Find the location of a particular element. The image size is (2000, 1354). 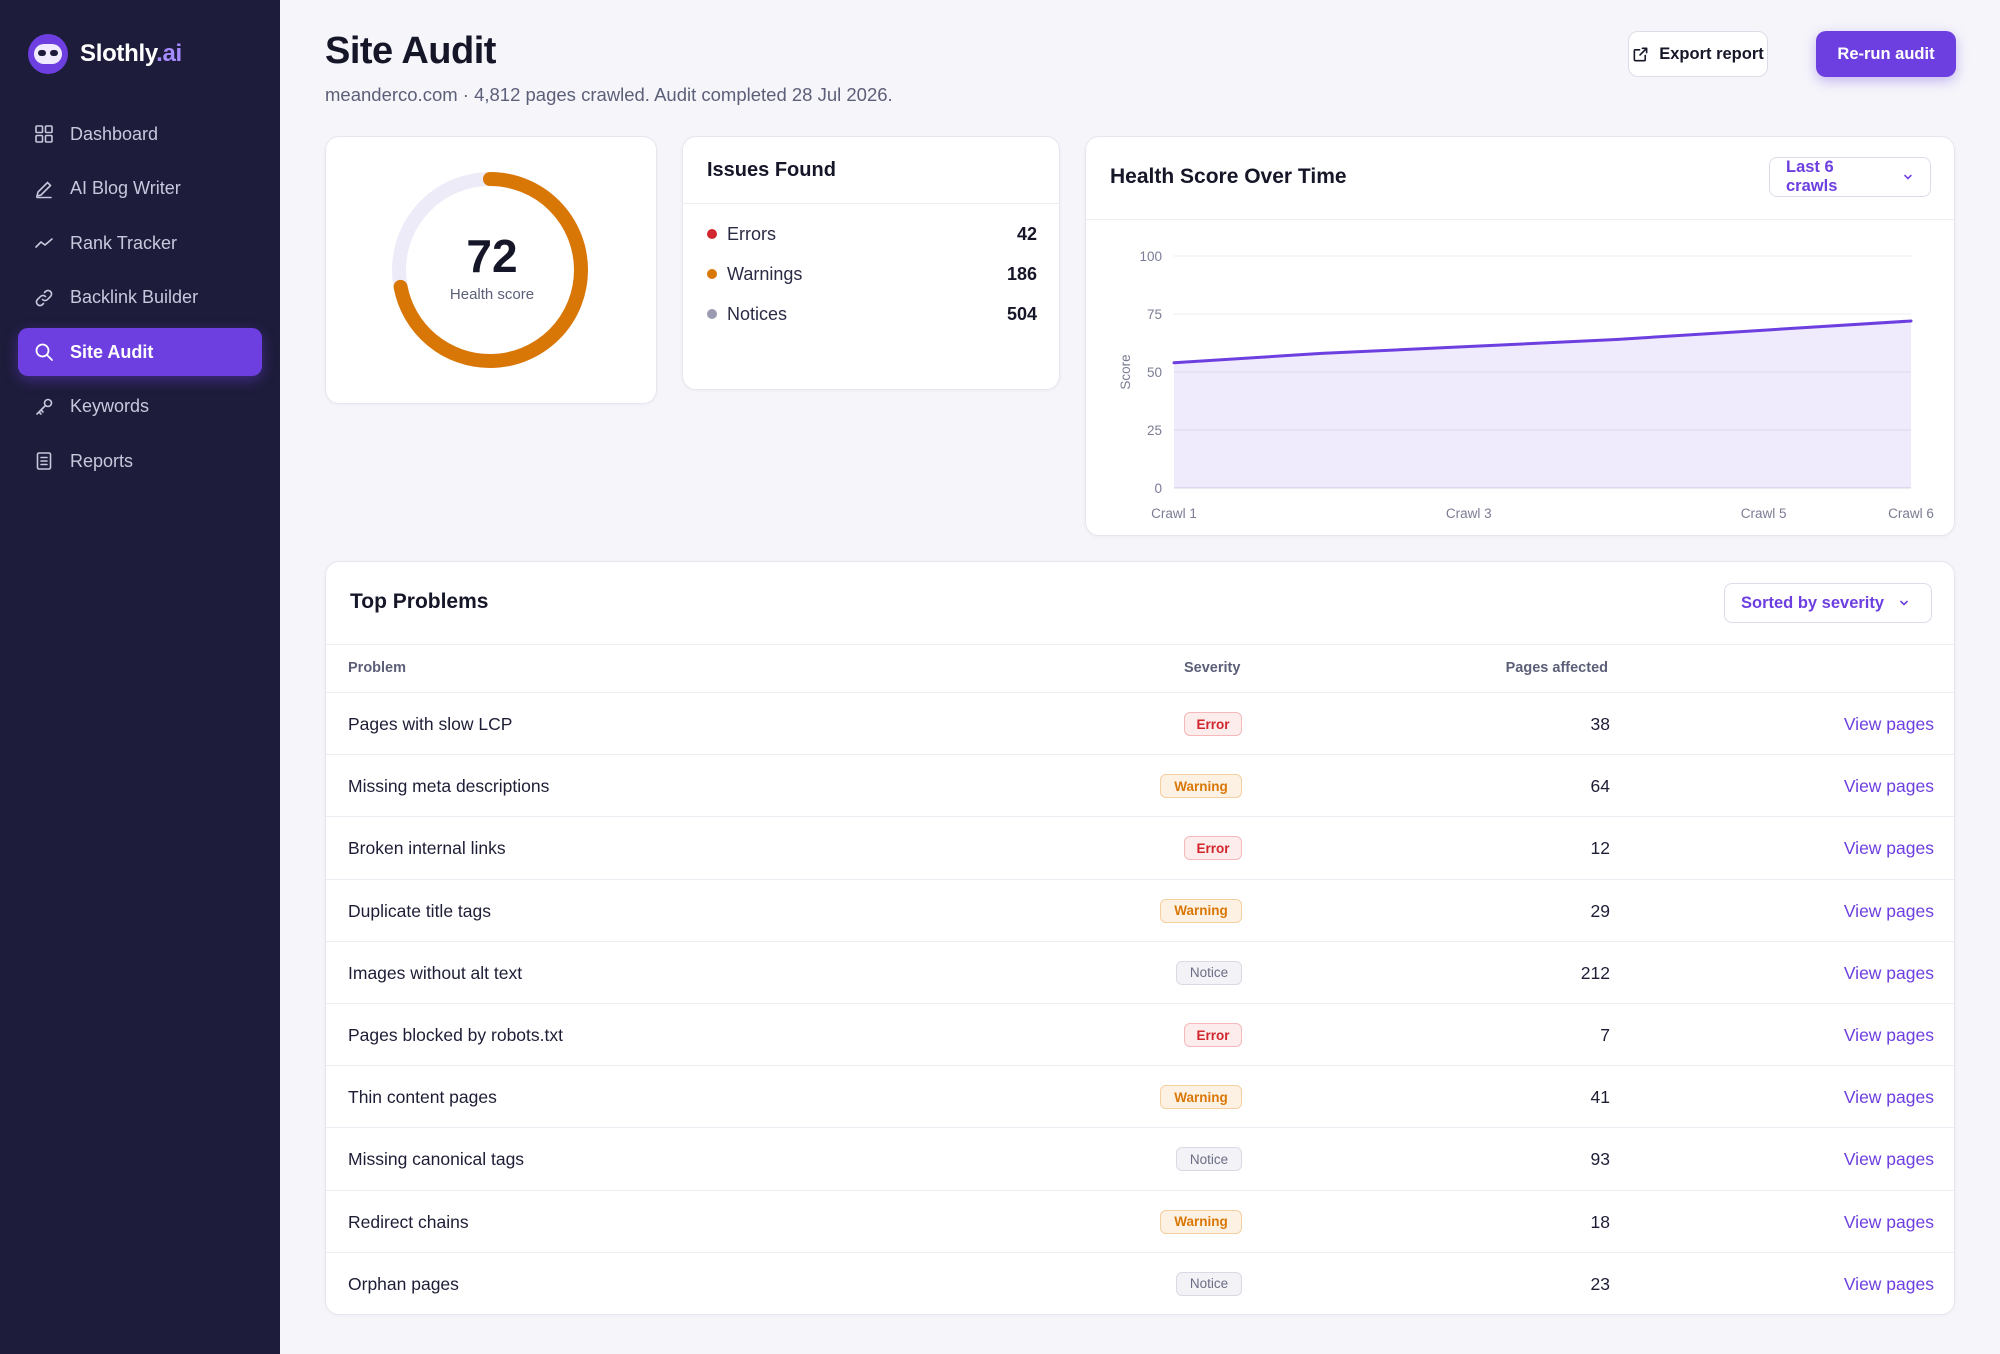

problem-name: Redirect chains is located at coordinates (408, 1221).